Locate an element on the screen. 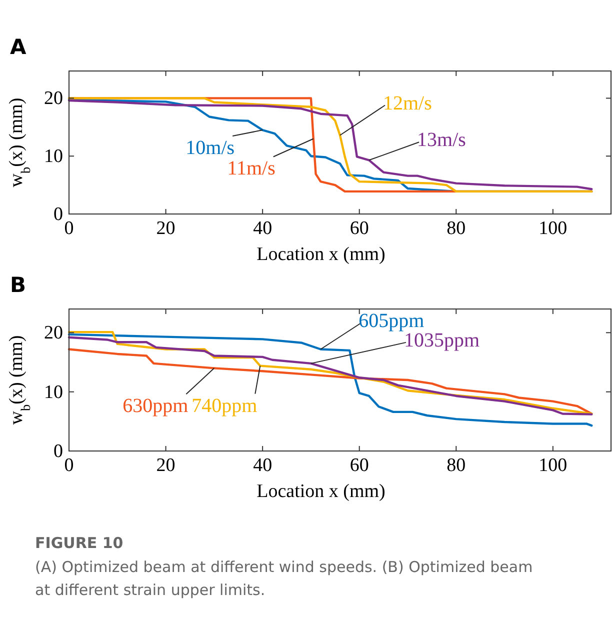 The width and height of the screenshot is (612, 626). text: (A) Optimized beam at different wind speeds. (B) Optimized beam at different strain upper limits. is located at coordinates (284, 578).